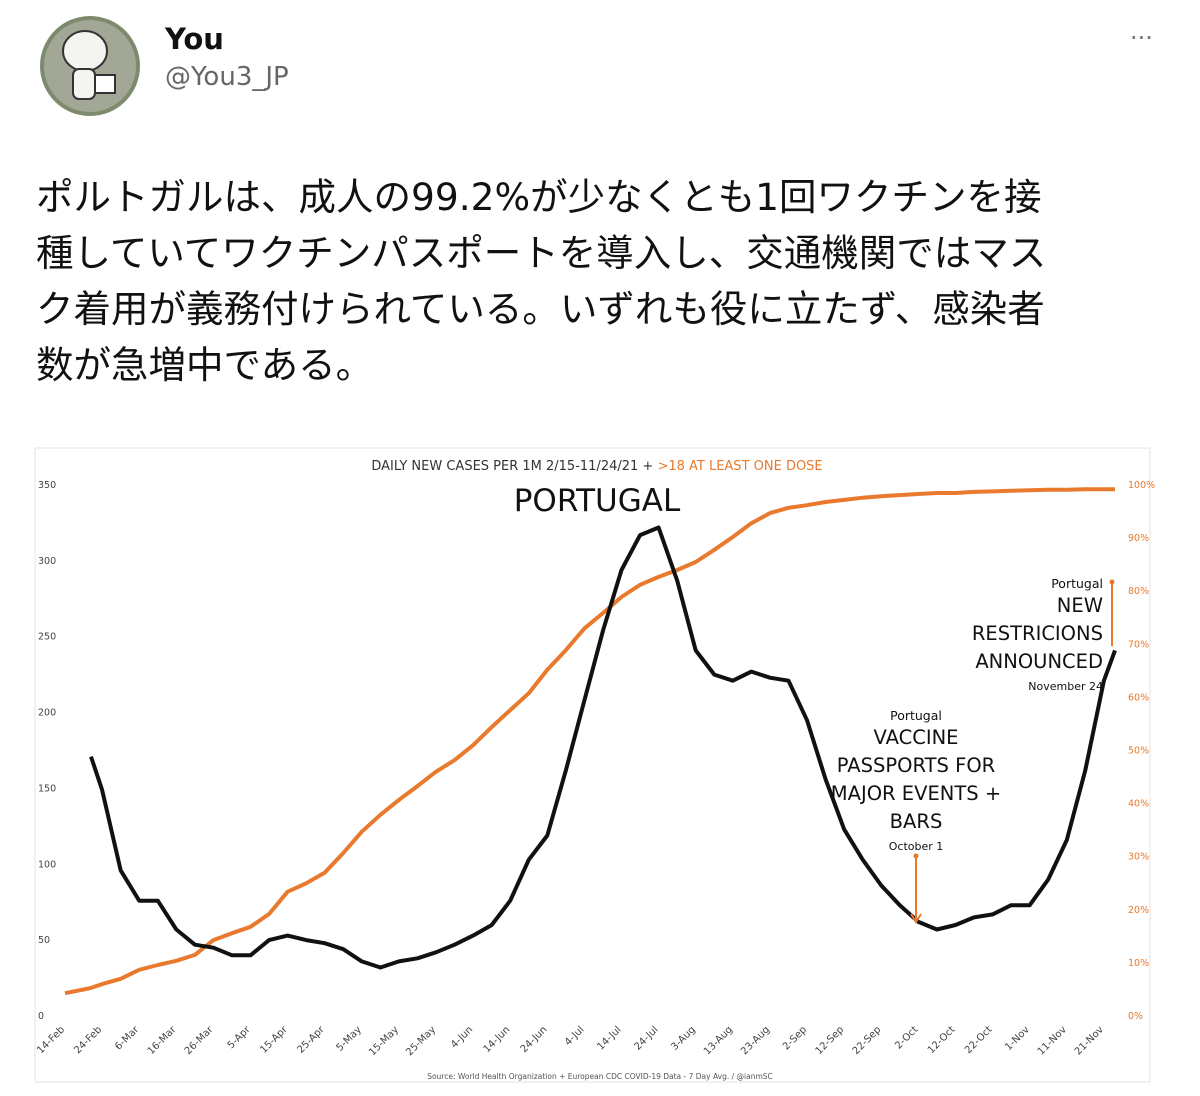 The width and height of the screenshot is (1200, 1096). I want to click on y-tick-label: 150, so click(47, 788).